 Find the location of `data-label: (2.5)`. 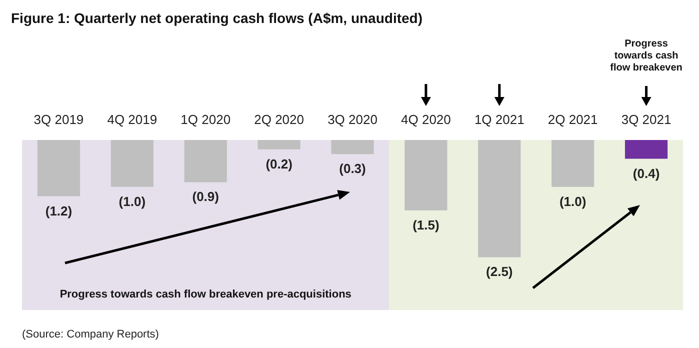

data-label: (2.5) is located at coordinates (499, 272).